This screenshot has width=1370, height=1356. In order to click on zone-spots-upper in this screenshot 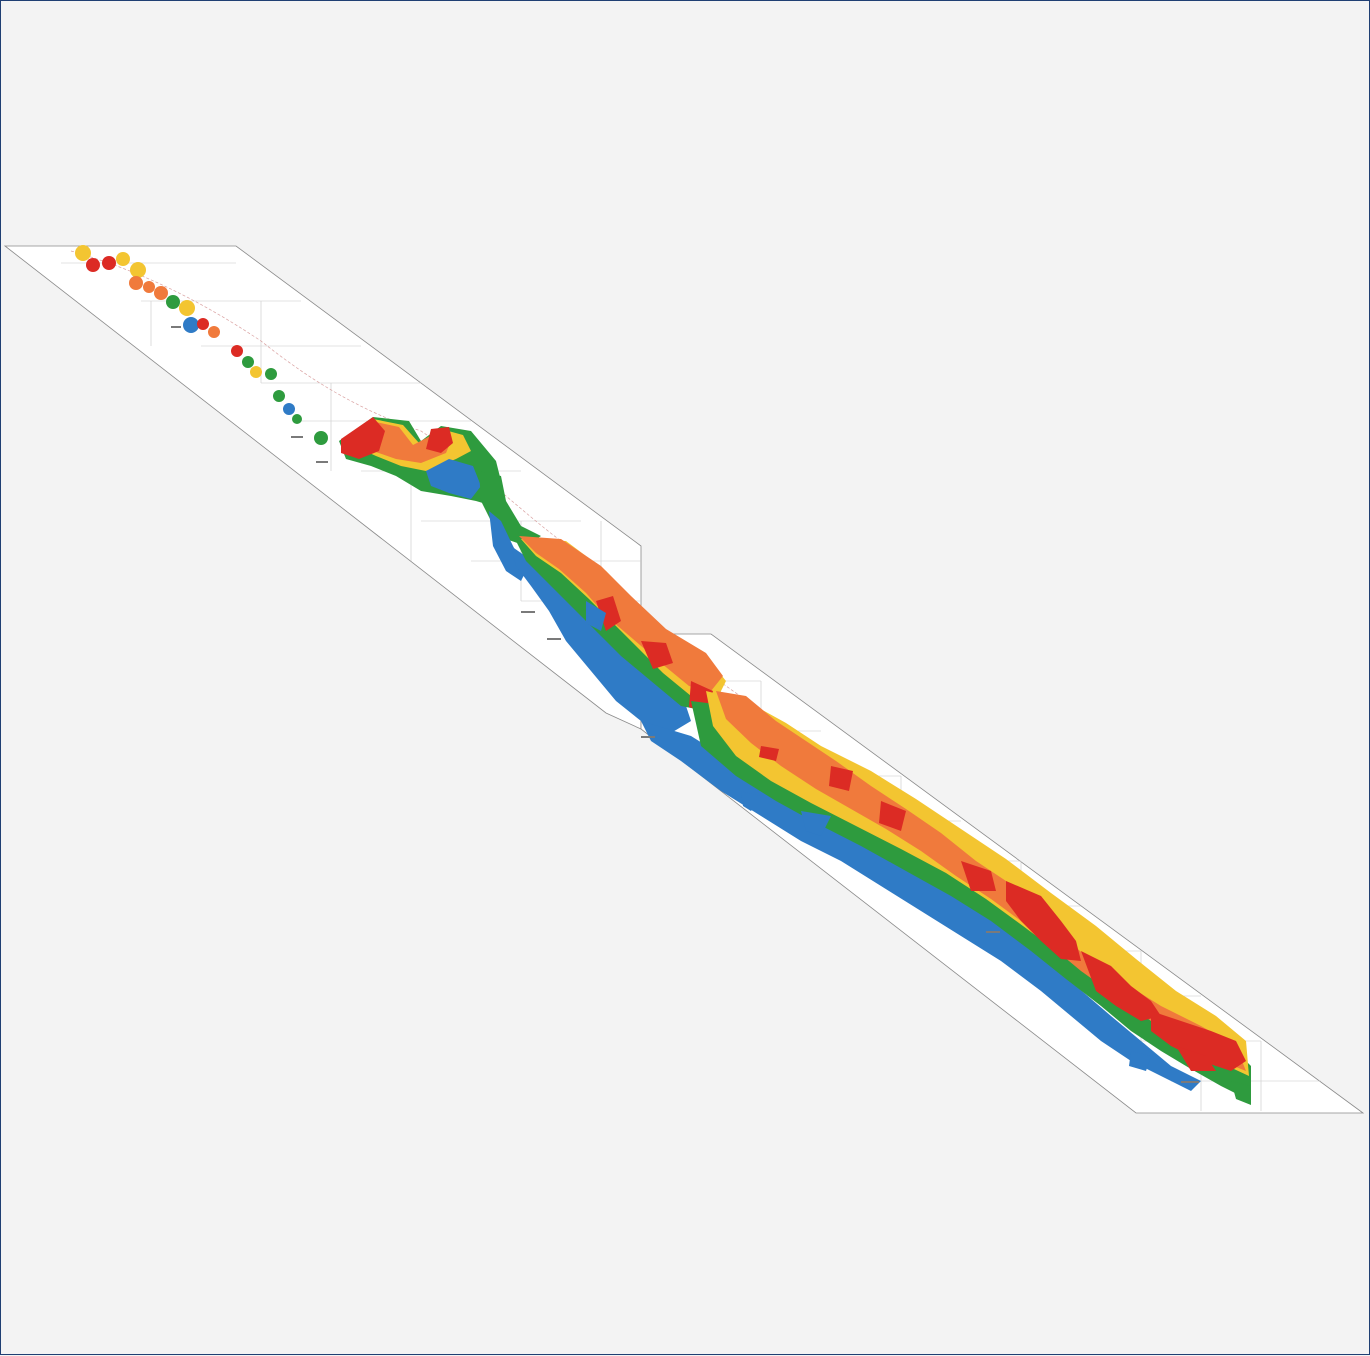, I will do `click(201, 345)`.